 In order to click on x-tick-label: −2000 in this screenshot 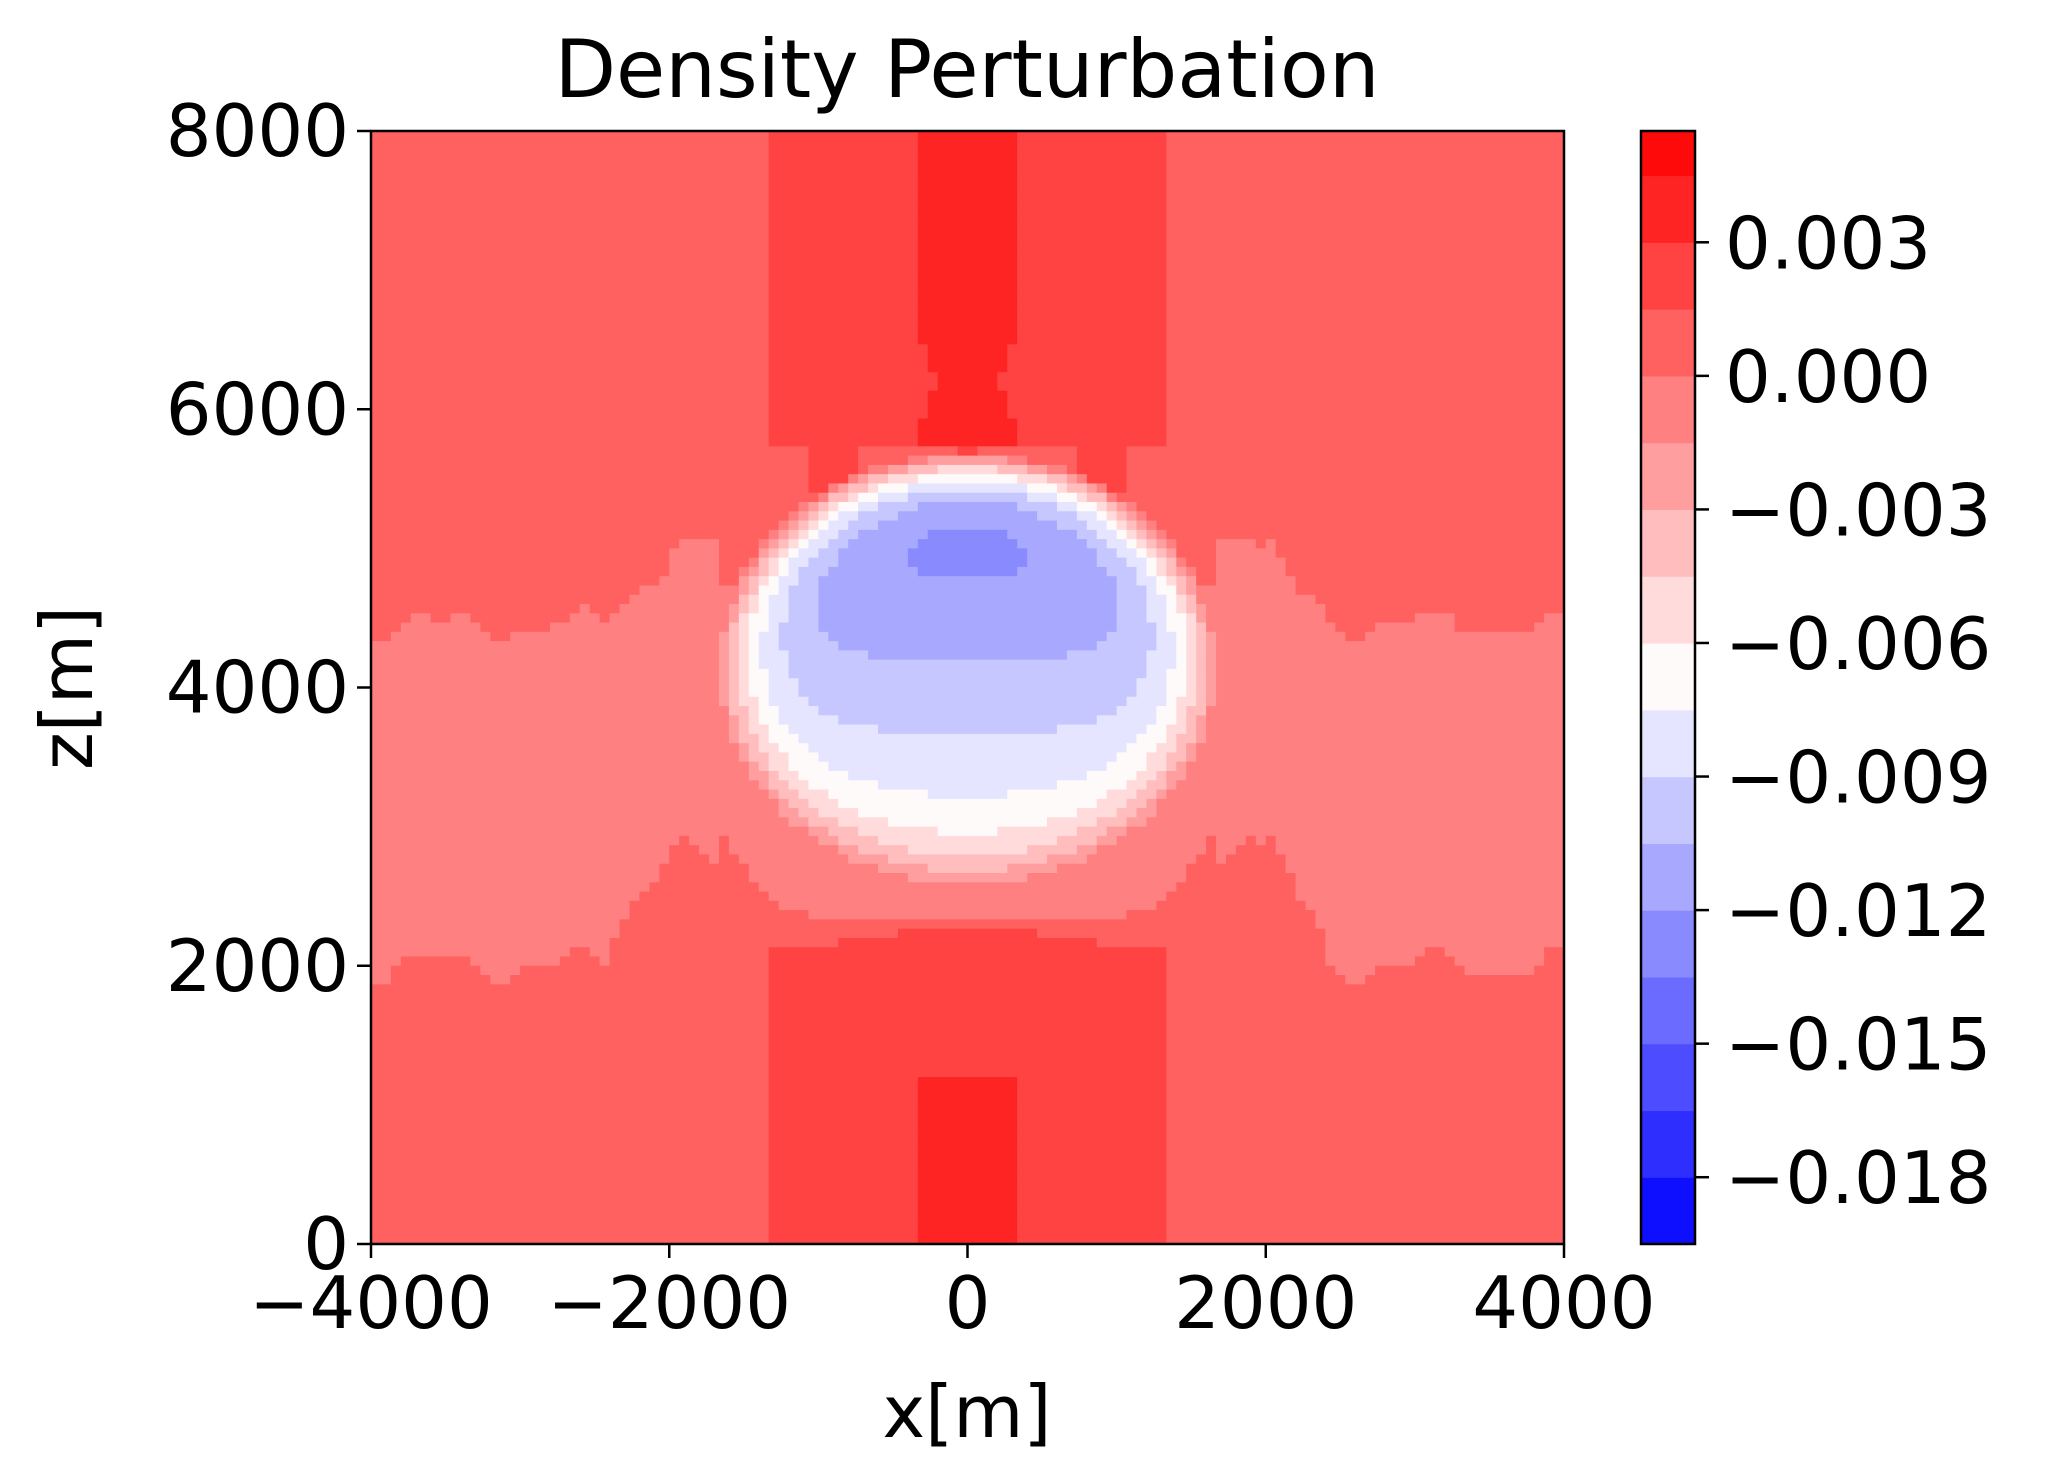, I will do `click(669, 1303)`.